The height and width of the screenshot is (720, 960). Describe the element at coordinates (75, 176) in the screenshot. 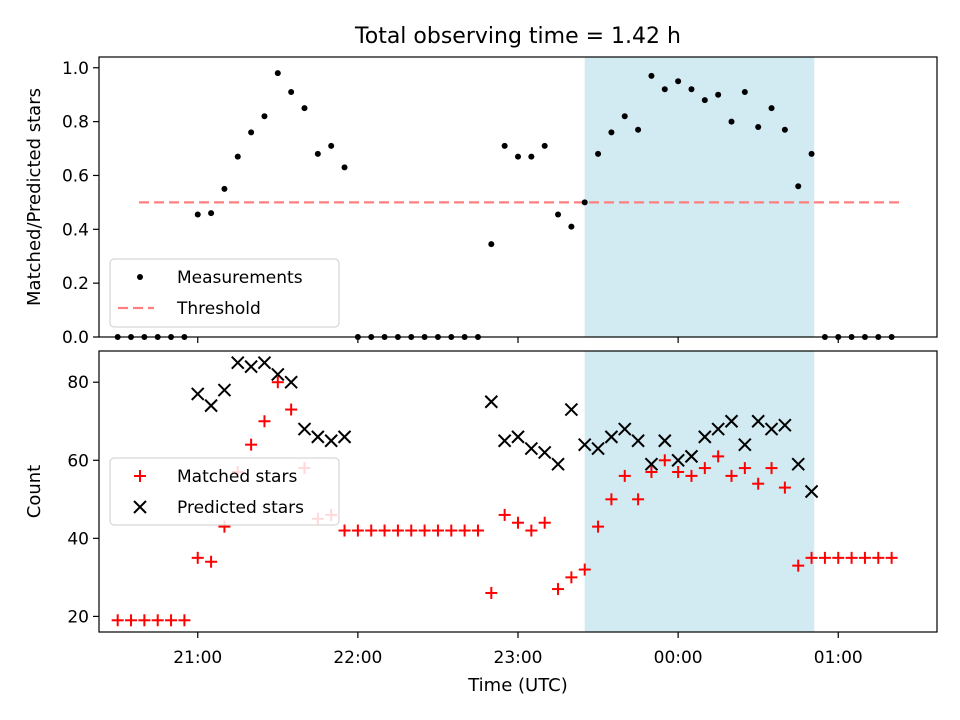

I see `y-tick-label: 0.6` at that location.